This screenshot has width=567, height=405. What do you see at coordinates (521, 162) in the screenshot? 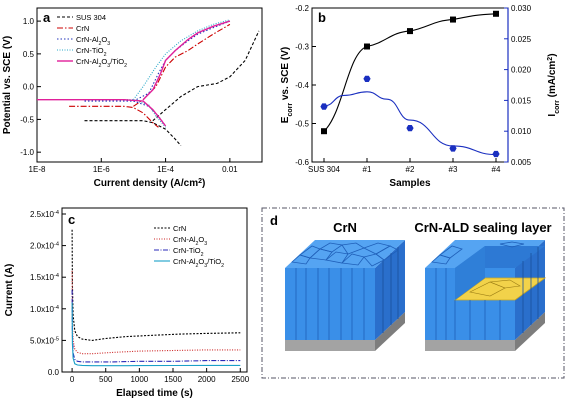
I see `panel-b-ytick-right-label: 0.005` at bounding box center [521, 162].